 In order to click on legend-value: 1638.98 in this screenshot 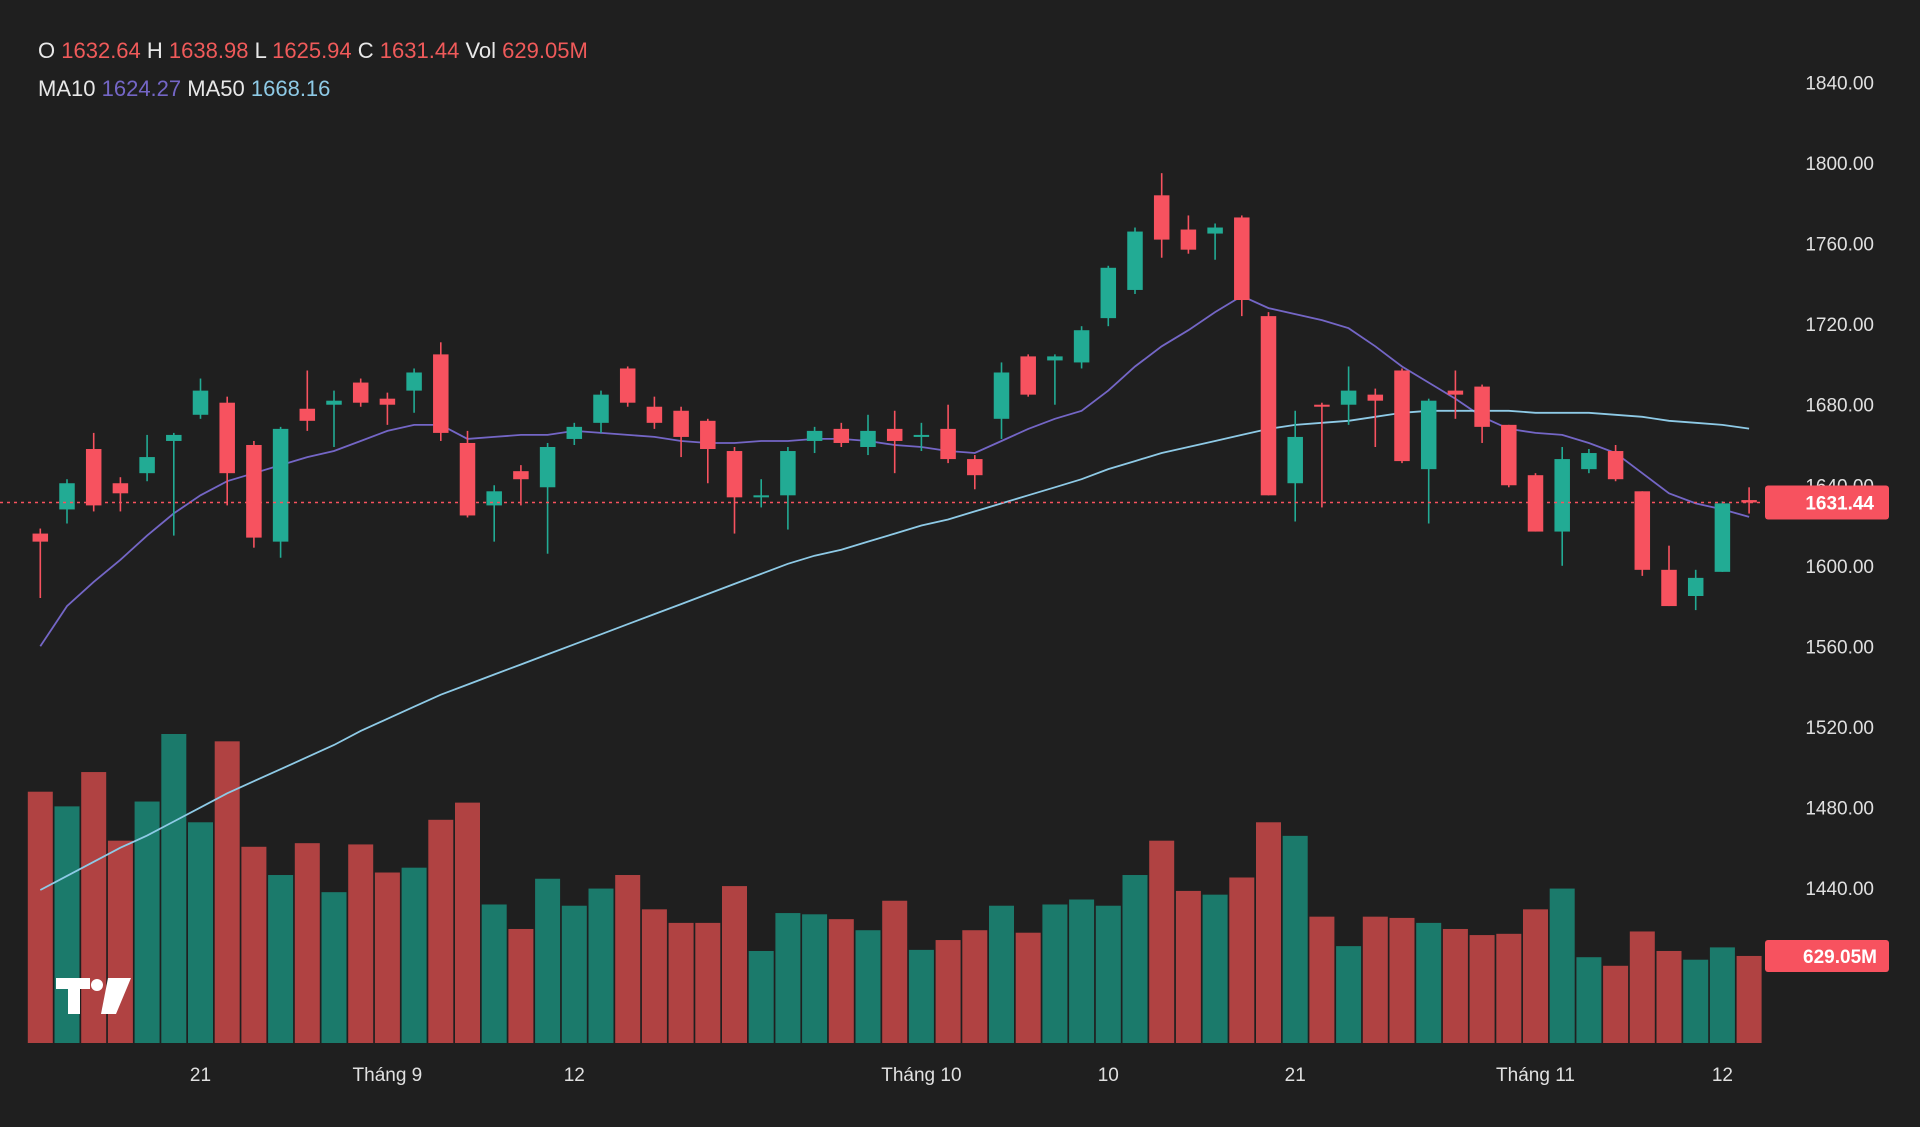, I will do `click(209, 50)`.